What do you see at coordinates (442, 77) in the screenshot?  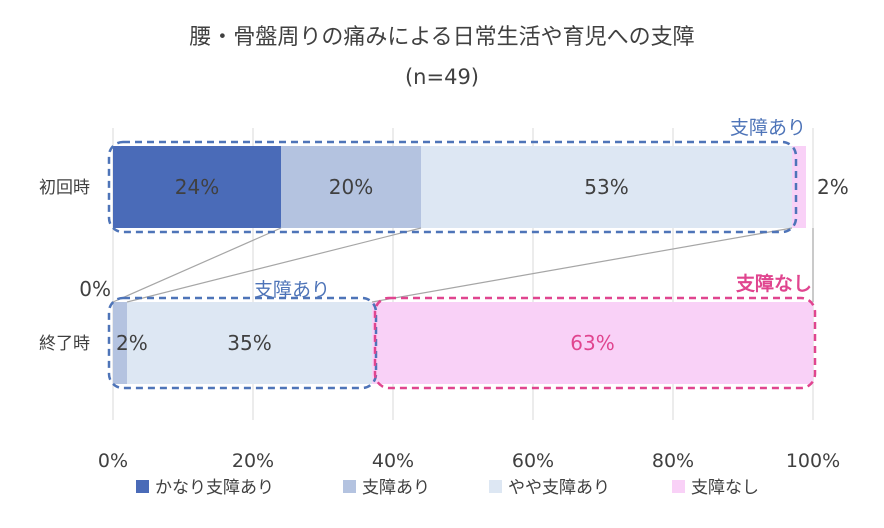 I see `chart-subtitle: (n=49)` at bounding box center [442, 77].